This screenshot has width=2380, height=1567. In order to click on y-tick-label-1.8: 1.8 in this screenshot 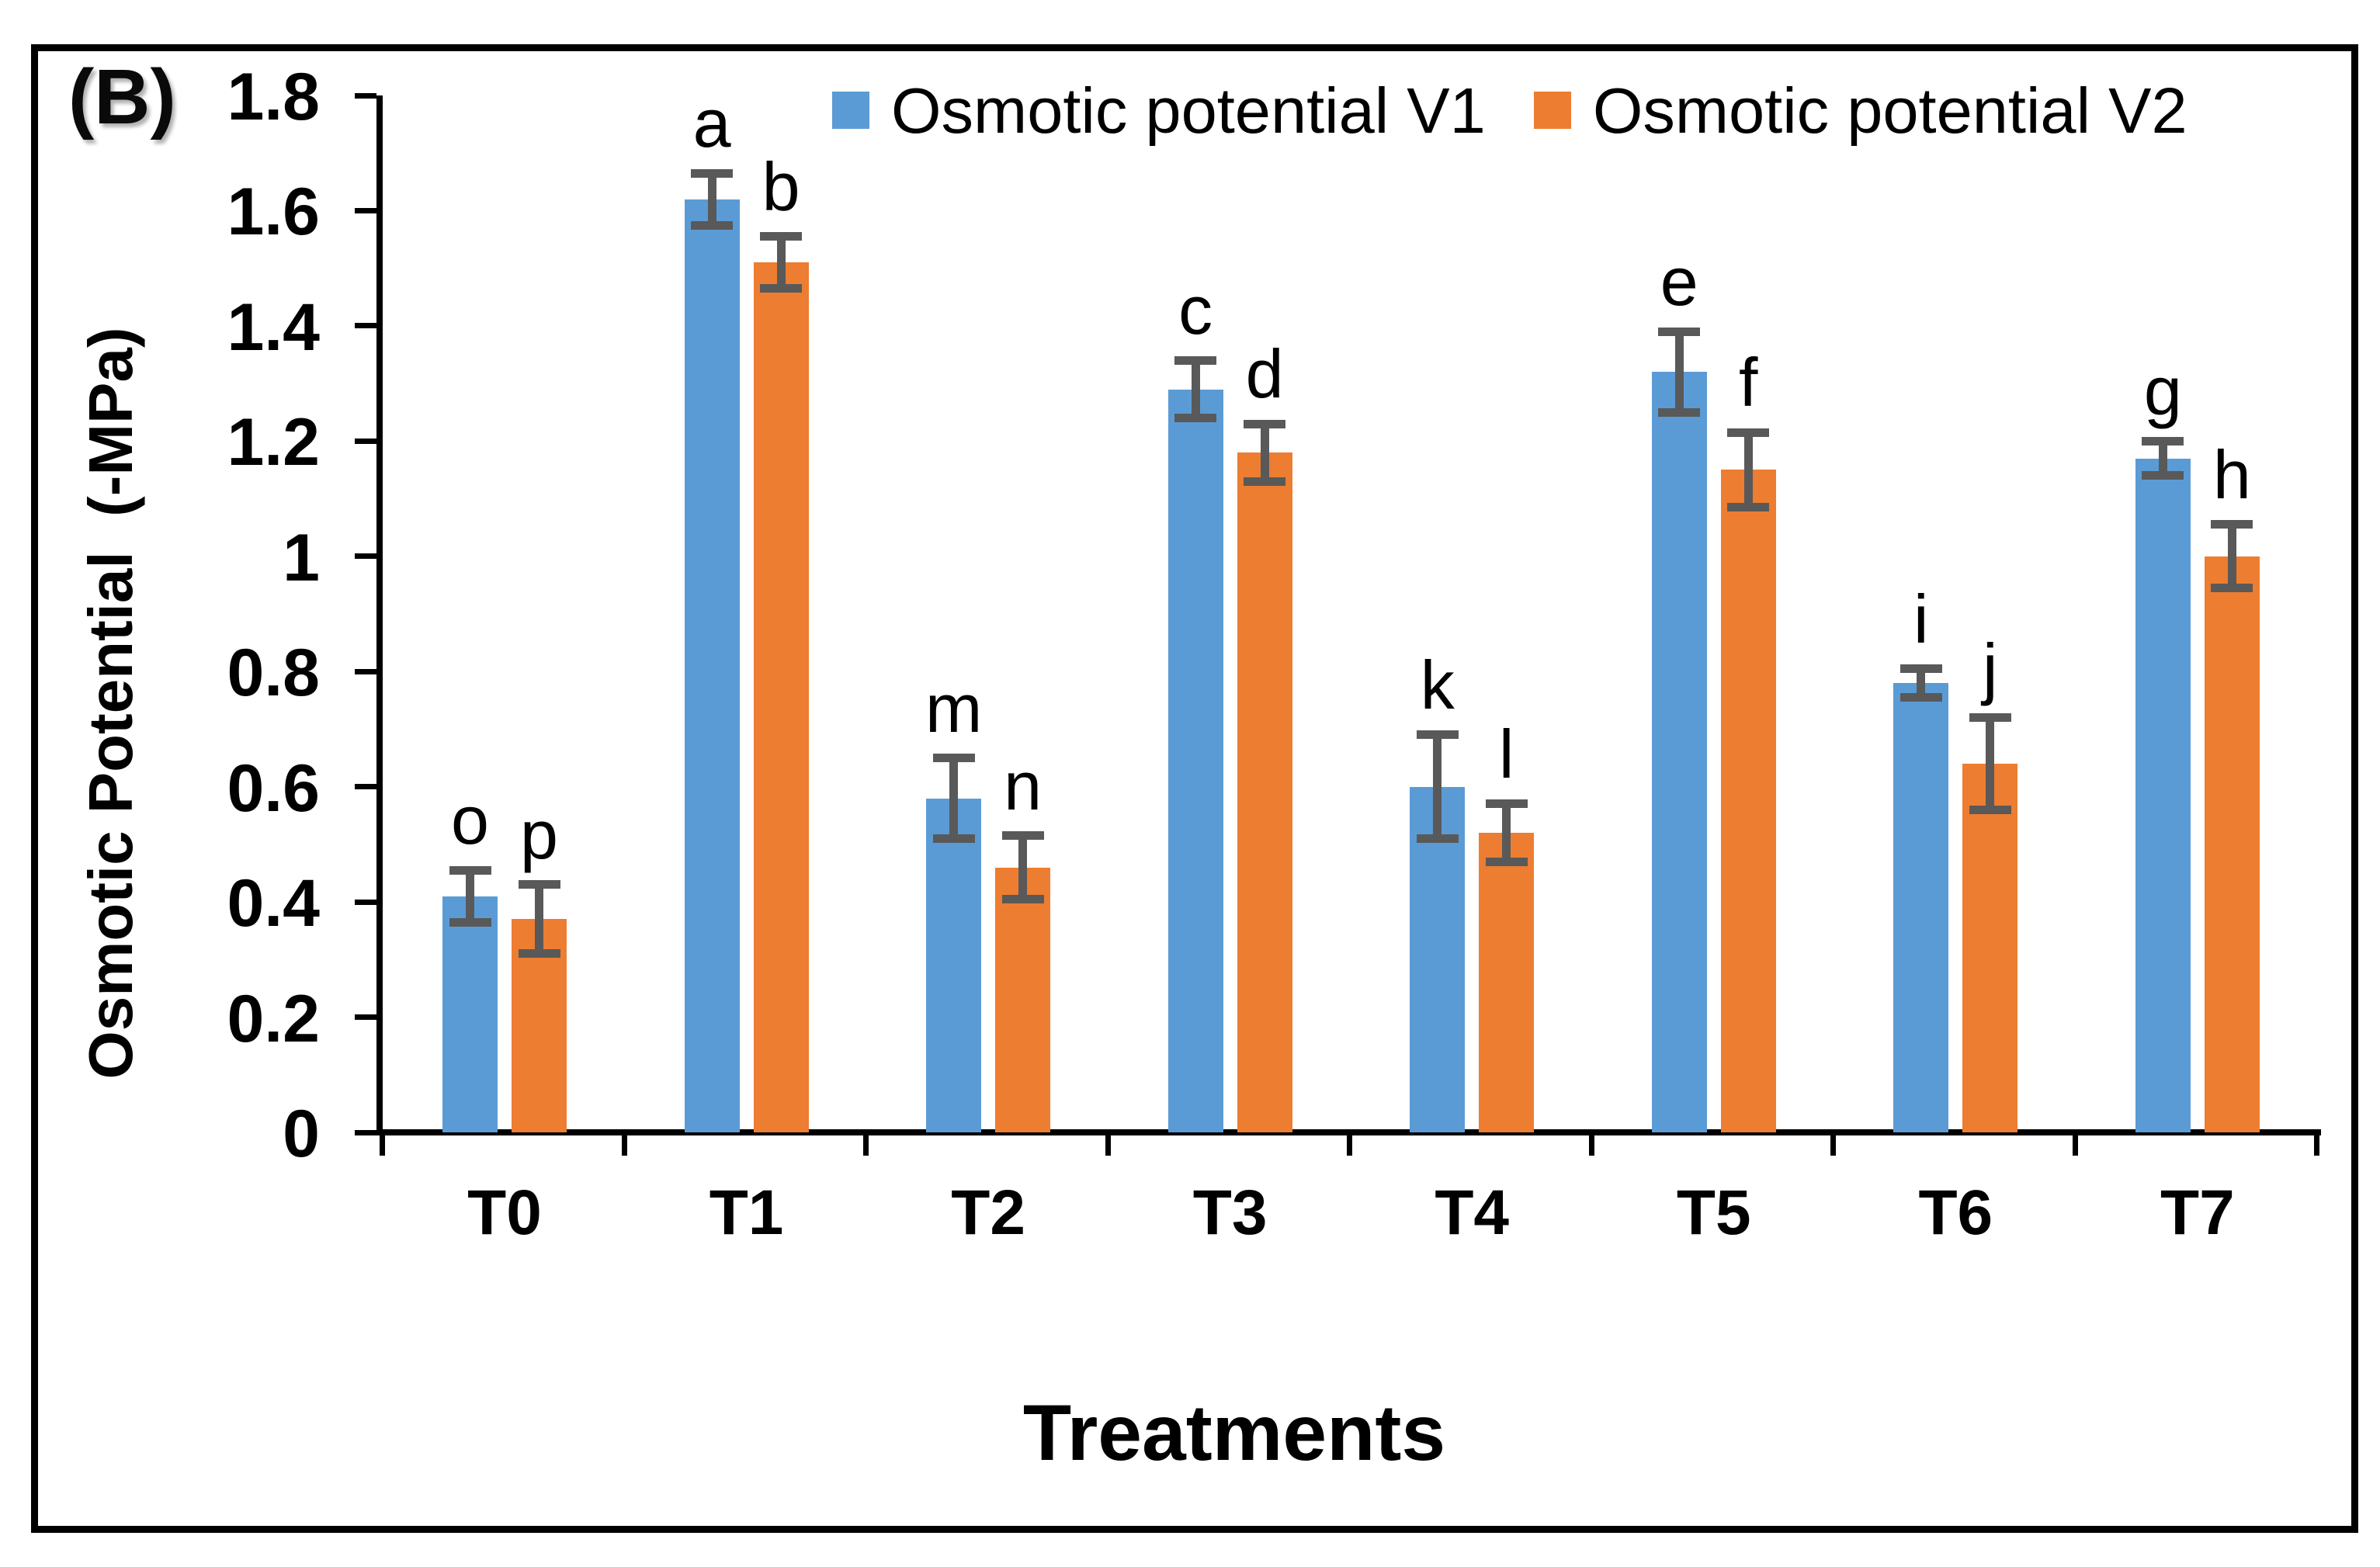, I will do `click(273, 97)`.